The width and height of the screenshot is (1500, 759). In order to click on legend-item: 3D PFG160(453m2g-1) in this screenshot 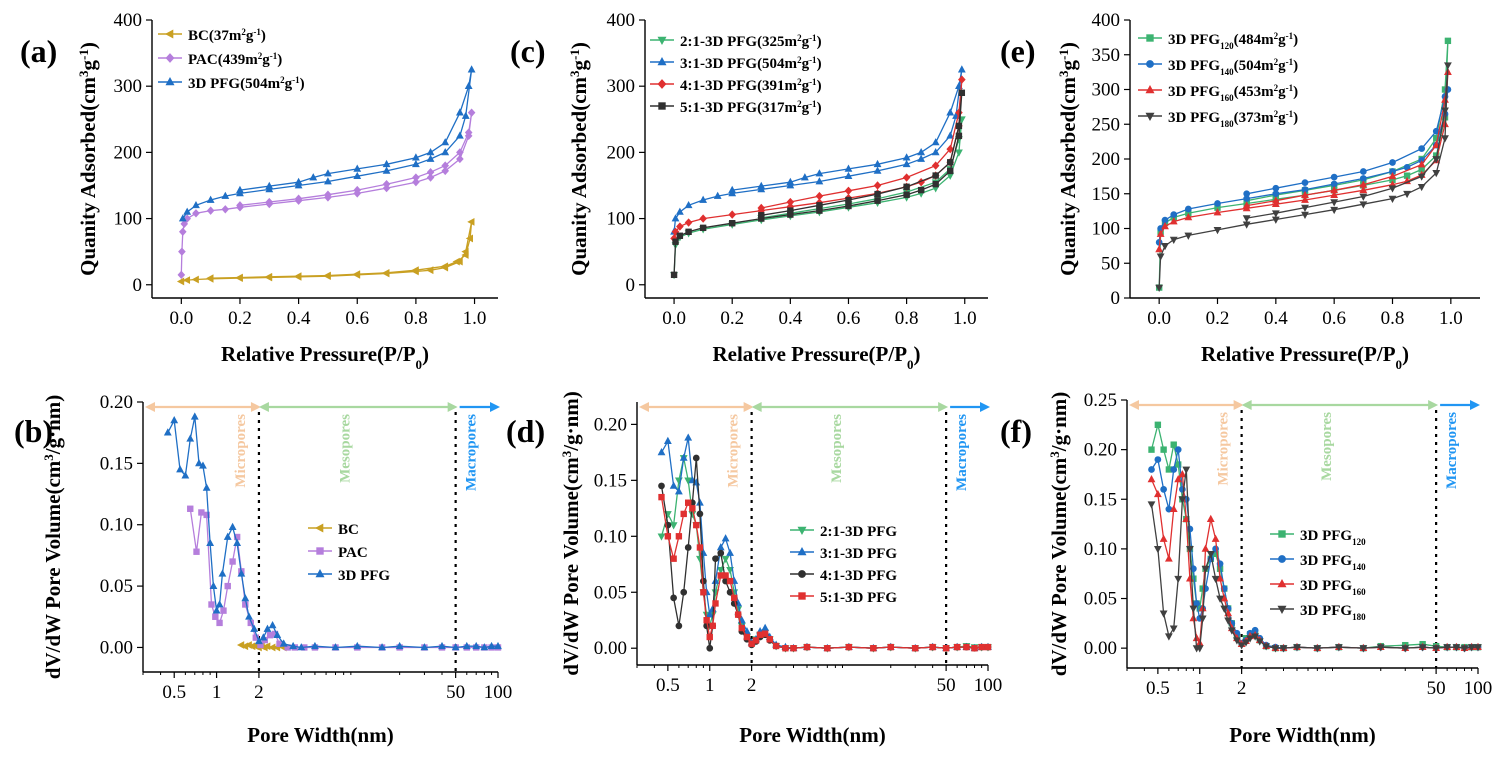, I will do `click(1218, 93)`.